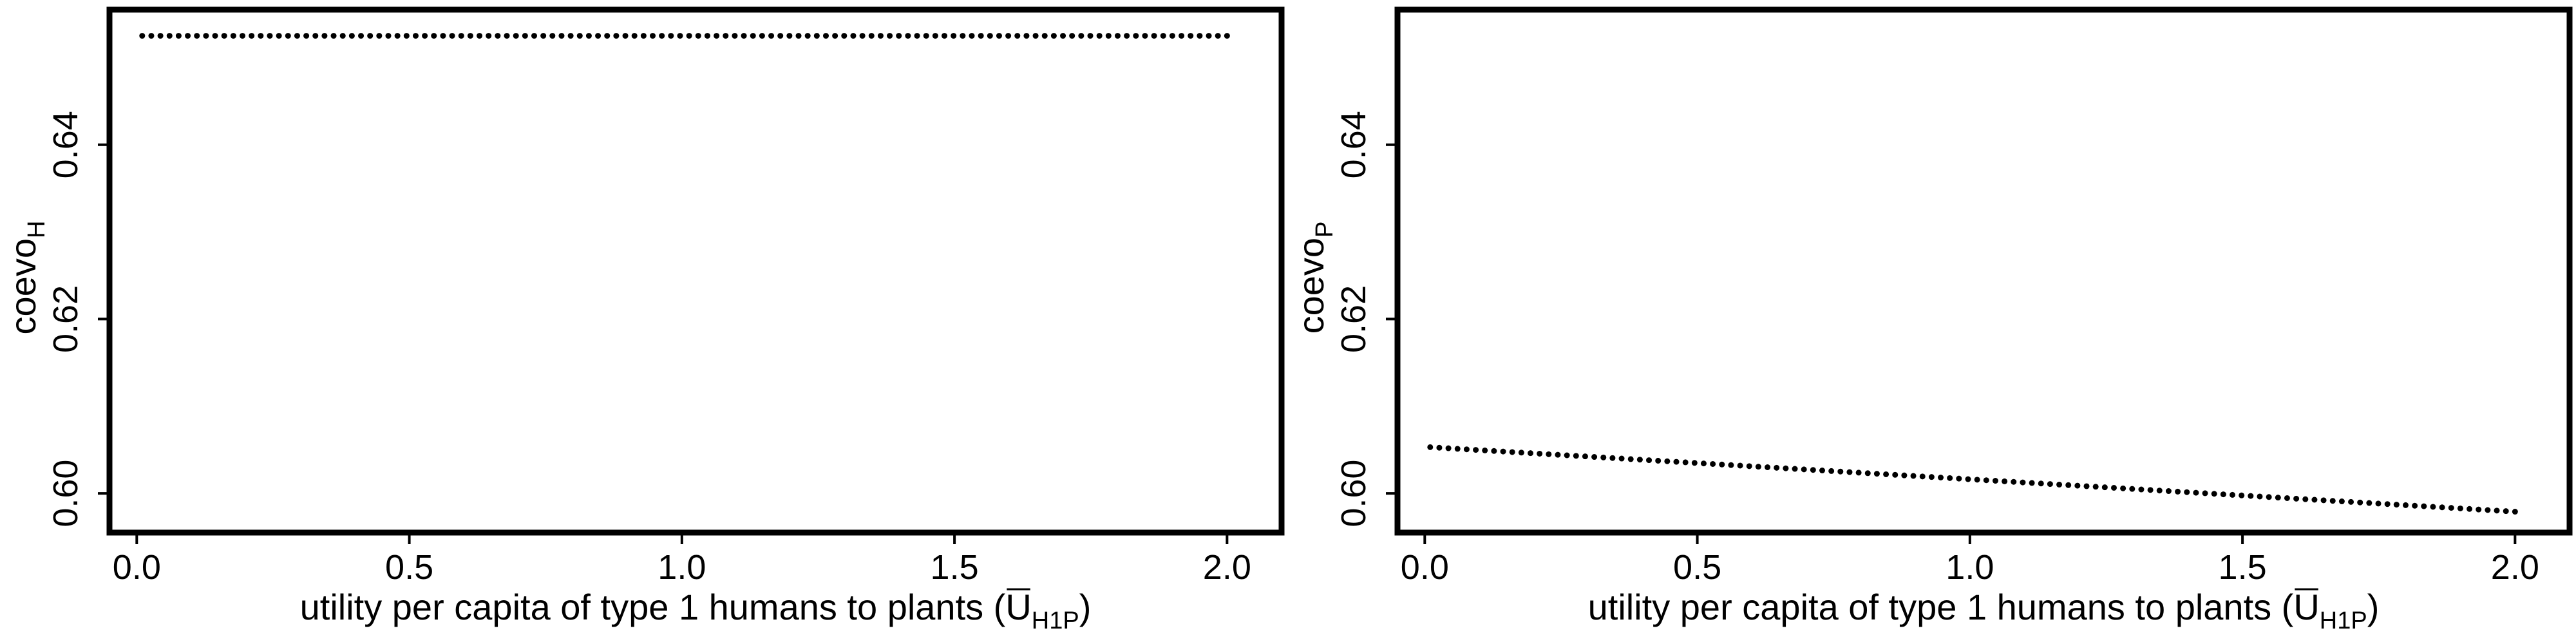 The height and width of the screenshot is (644, 2576). What do you see at coordinates (1324, 230) in the screenshot?
I see `y-axis-title-subscript: P` at bounding box center [1324, 230].